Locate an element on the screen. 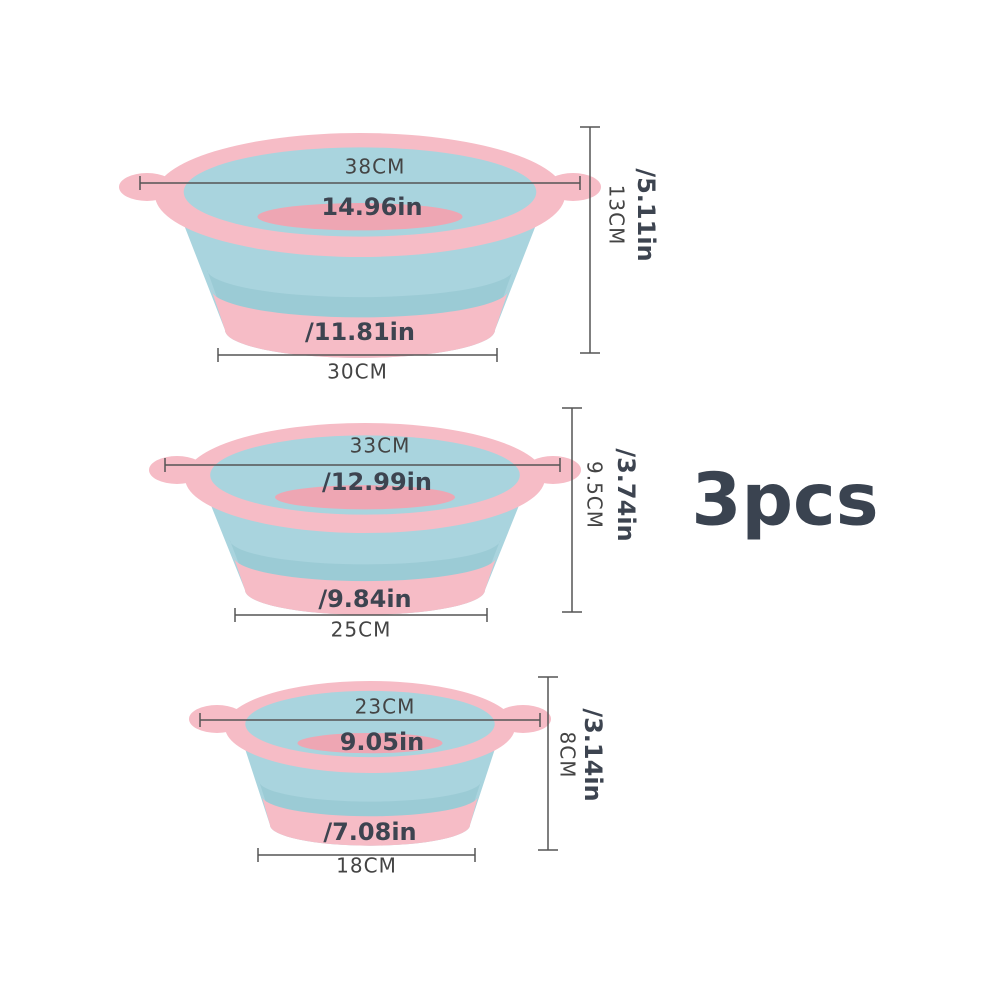 The width and height of the screenshot is (990, 990). bottom-in: /7.08in is located at coordinates (369, 832).